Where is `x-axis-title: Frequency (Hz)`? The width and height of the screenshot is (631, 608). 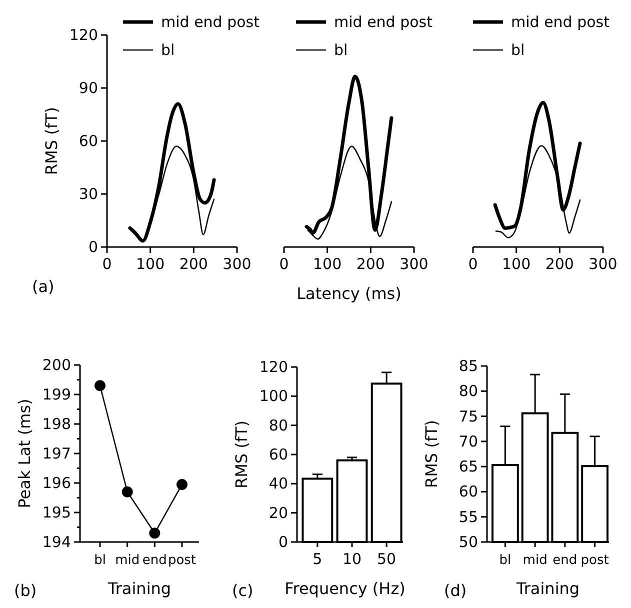
x-axis-title: Frequency (Hz) is located at coordinates (345, 588).